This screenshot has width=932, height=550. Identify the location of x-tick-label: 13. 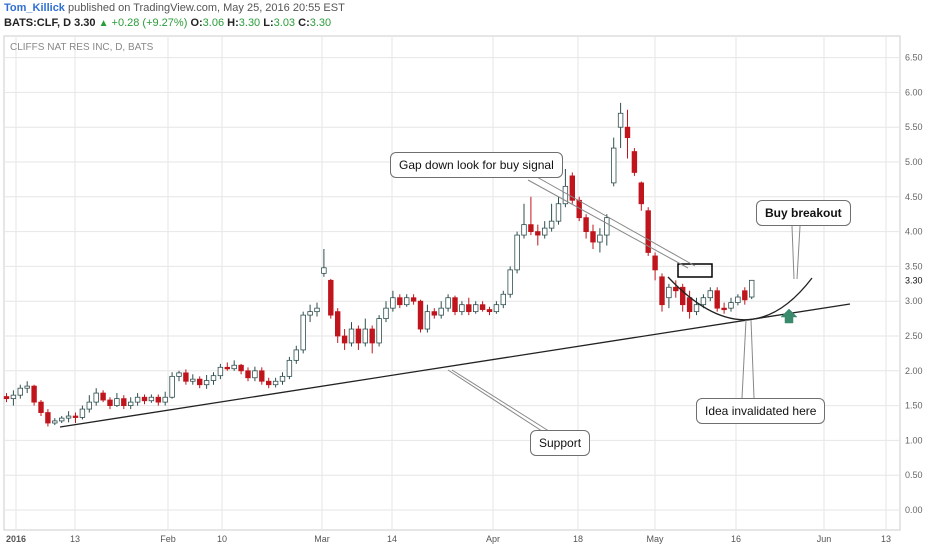
(886, 539).